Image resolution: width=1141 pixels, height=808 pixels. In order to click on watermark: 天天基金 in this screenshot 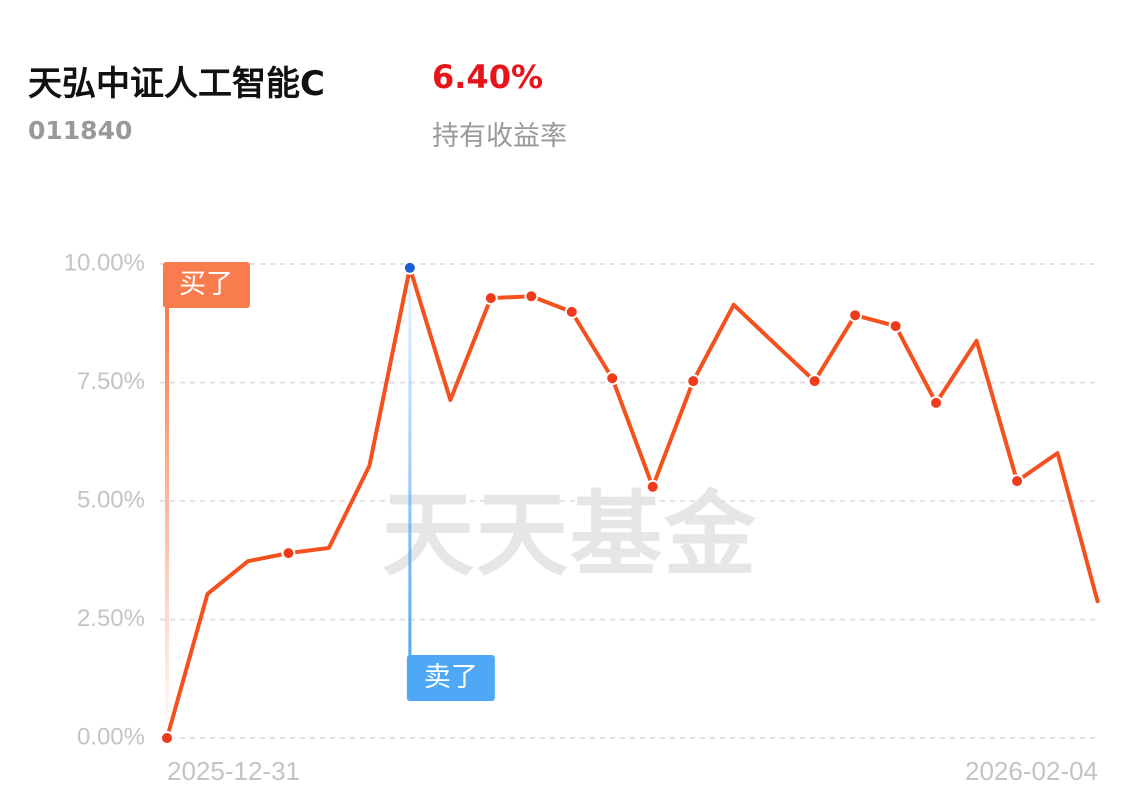, I will do `click(570, 535)`.